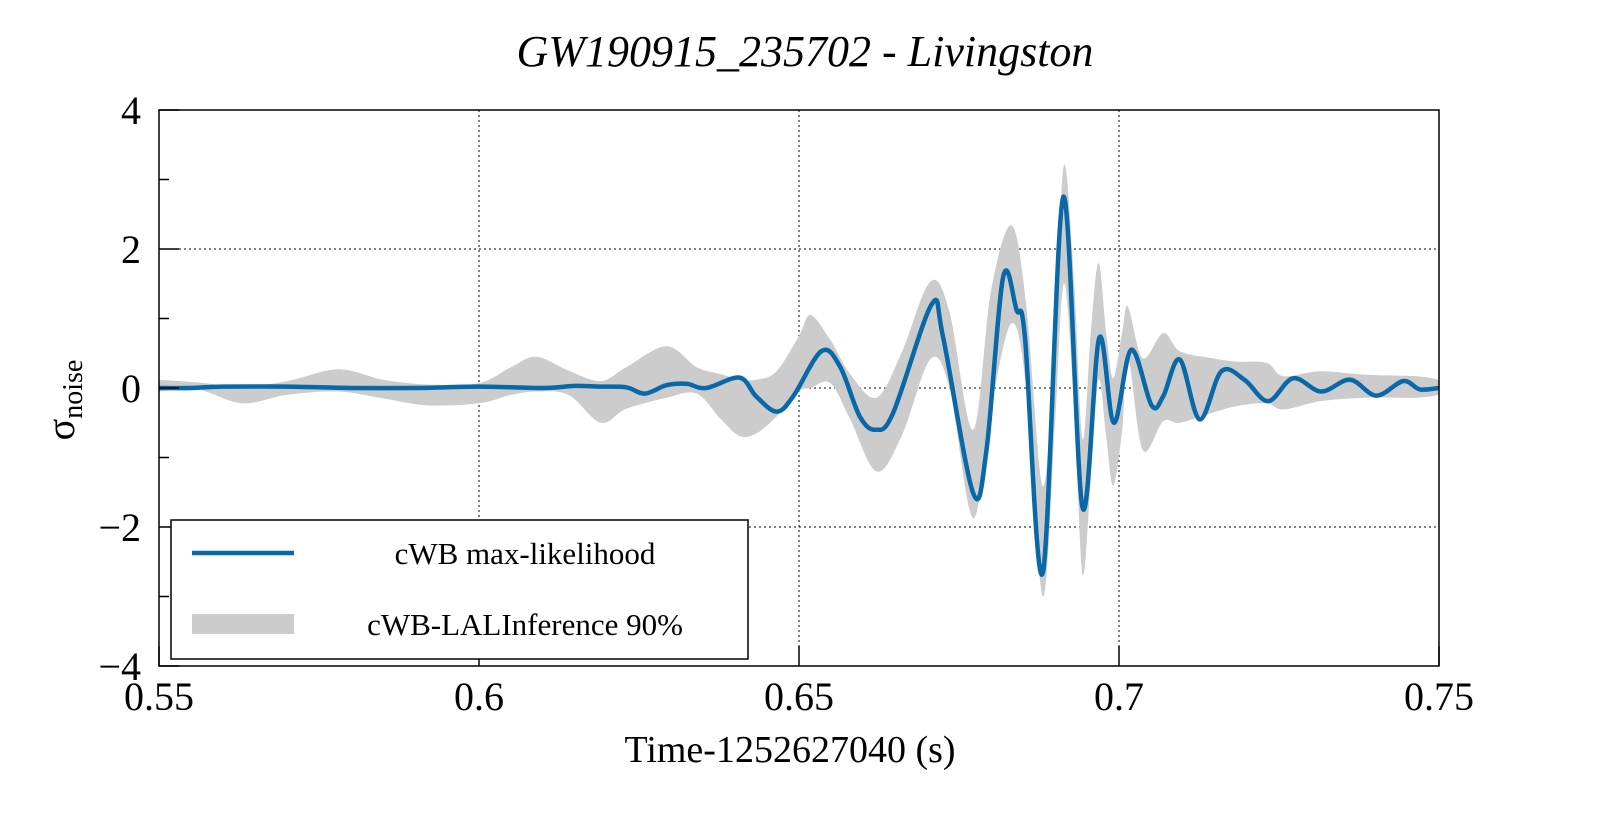 This screenshot has width=1599, height=813. What do you see at coordinates (525, 553) in the screenshot?
I see `legend-label-line: cWB max-likelihood` at bounding box center [525, 553].